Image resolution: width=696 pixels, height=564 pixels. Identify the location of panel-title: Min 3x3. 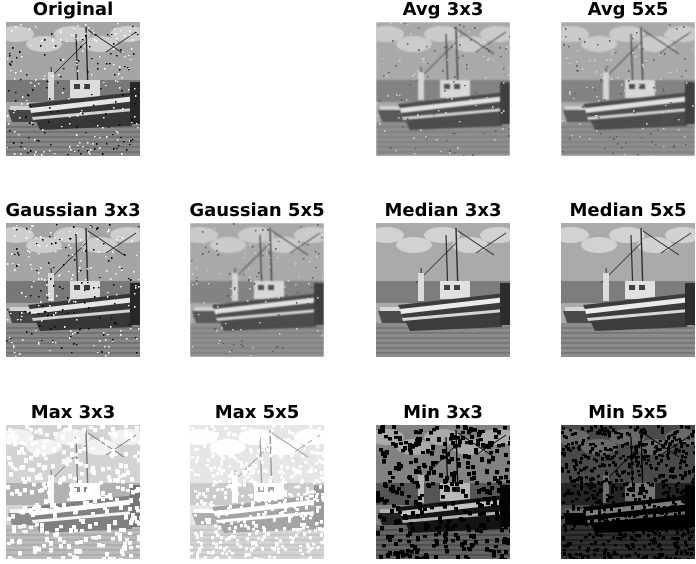
(443, 412).